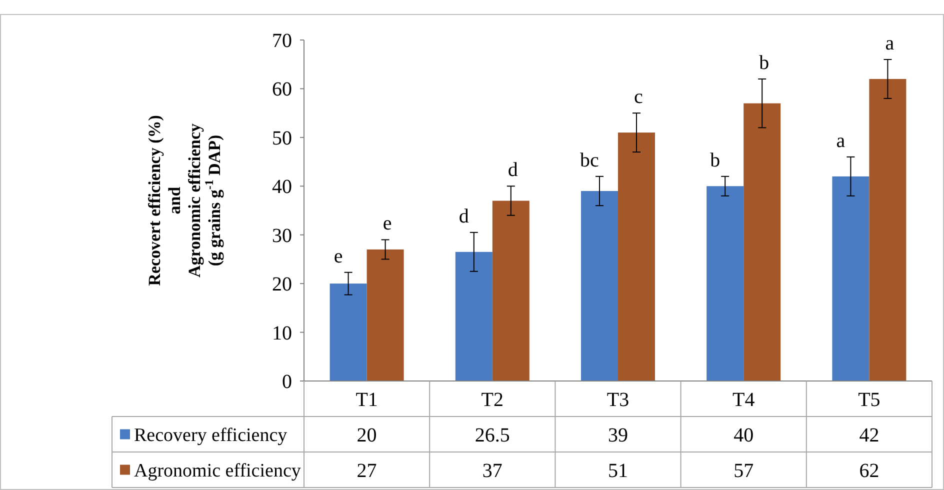 This screenshot has width=944, height=490. Describe the element at coordinates (366, 435) in the screenshot. I see `data-label: 20` at that location.